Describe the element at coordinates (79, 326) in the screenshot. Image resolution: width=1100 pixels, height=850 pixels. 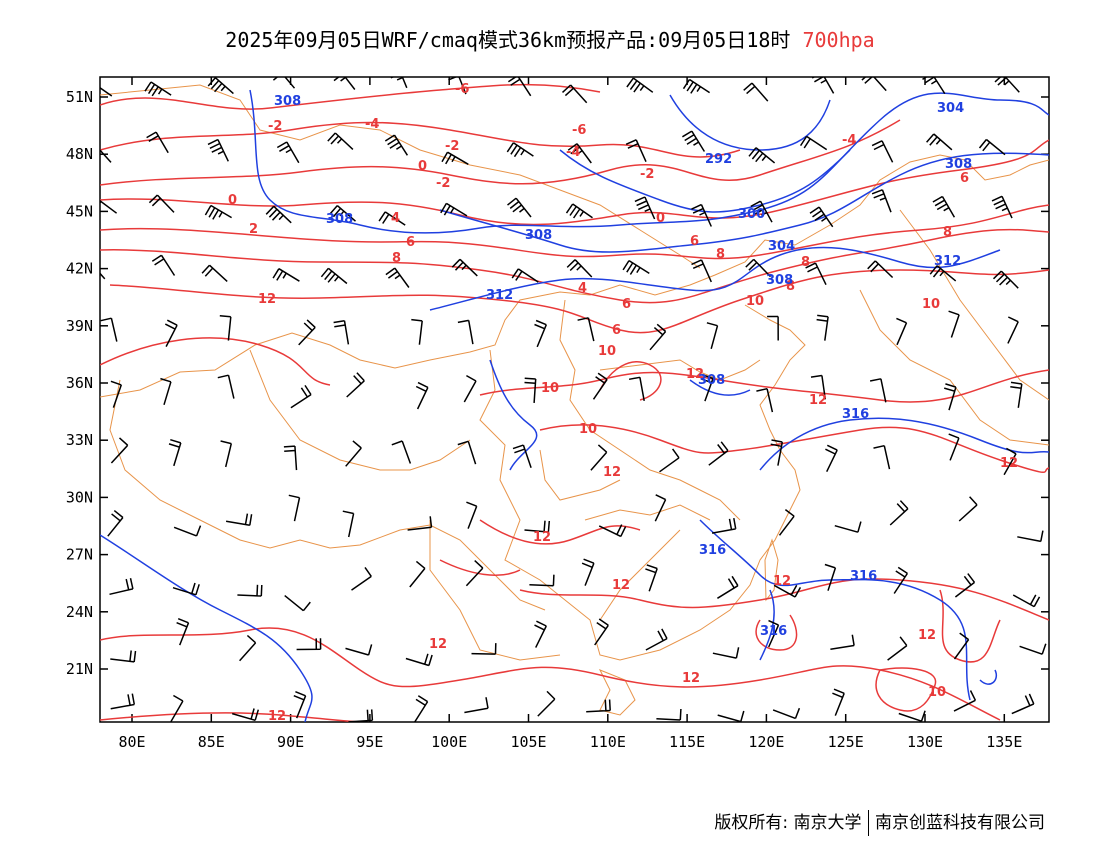
I see `lat-tick-label: 39N` at that location.